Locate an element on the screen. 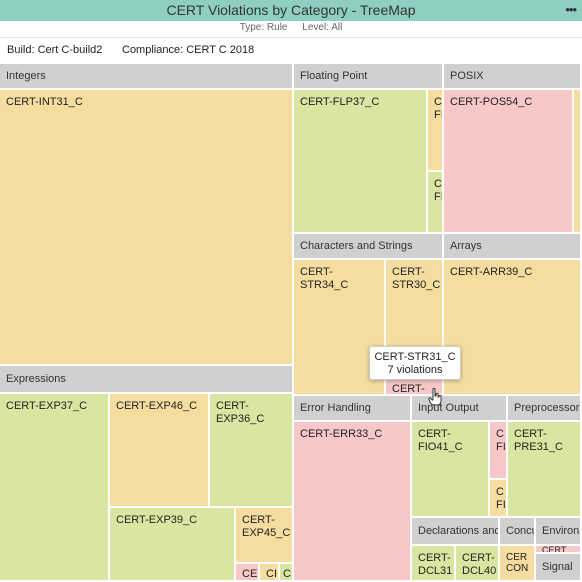 This screenshot has height=582, width=582. rule-cell-str34: CERT- STR34_C is located at coordinates (340, 328).